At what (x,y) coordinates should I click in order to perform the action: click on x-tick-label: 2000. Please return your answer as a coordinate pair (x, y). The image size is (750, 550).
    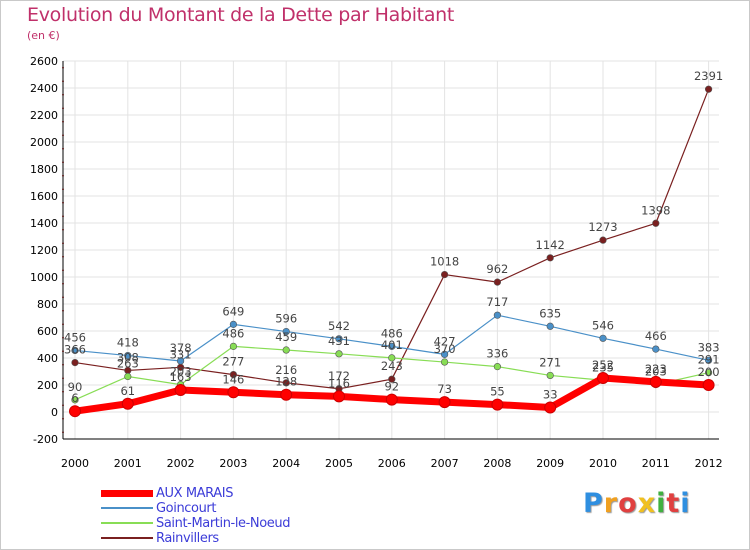
    Looking at the image, I should click on (75, 463).